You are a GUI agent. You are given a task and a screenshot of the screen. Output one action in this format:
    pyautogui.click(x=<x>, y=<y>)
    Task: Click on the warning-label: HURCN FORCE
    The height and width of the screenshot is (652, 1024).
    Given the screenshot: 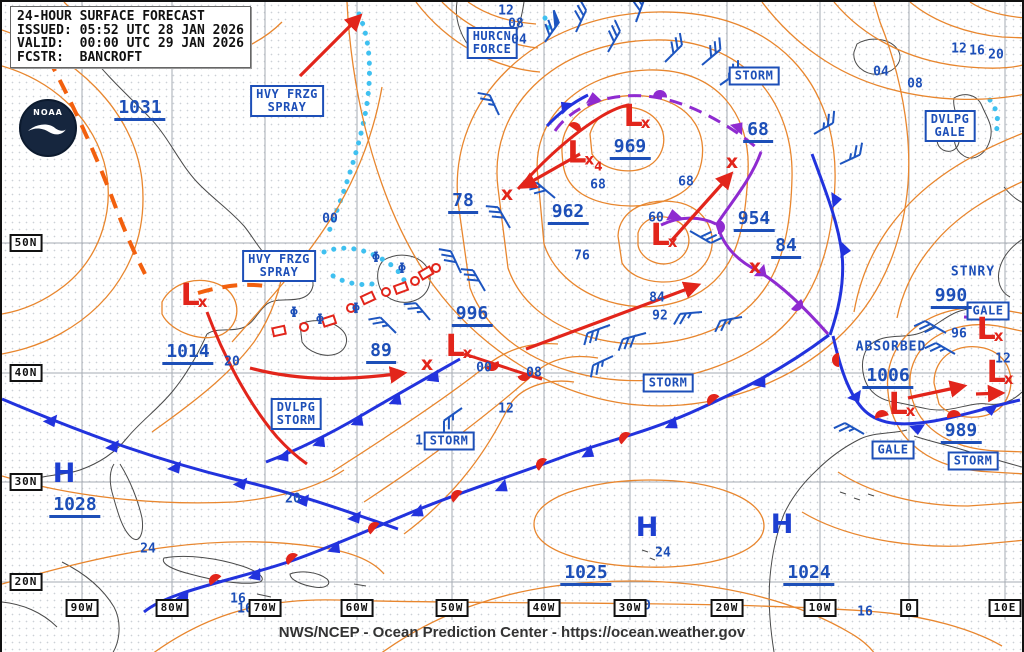 What is the action you would take?
    pyautogui.click(x=492, y=43)
    